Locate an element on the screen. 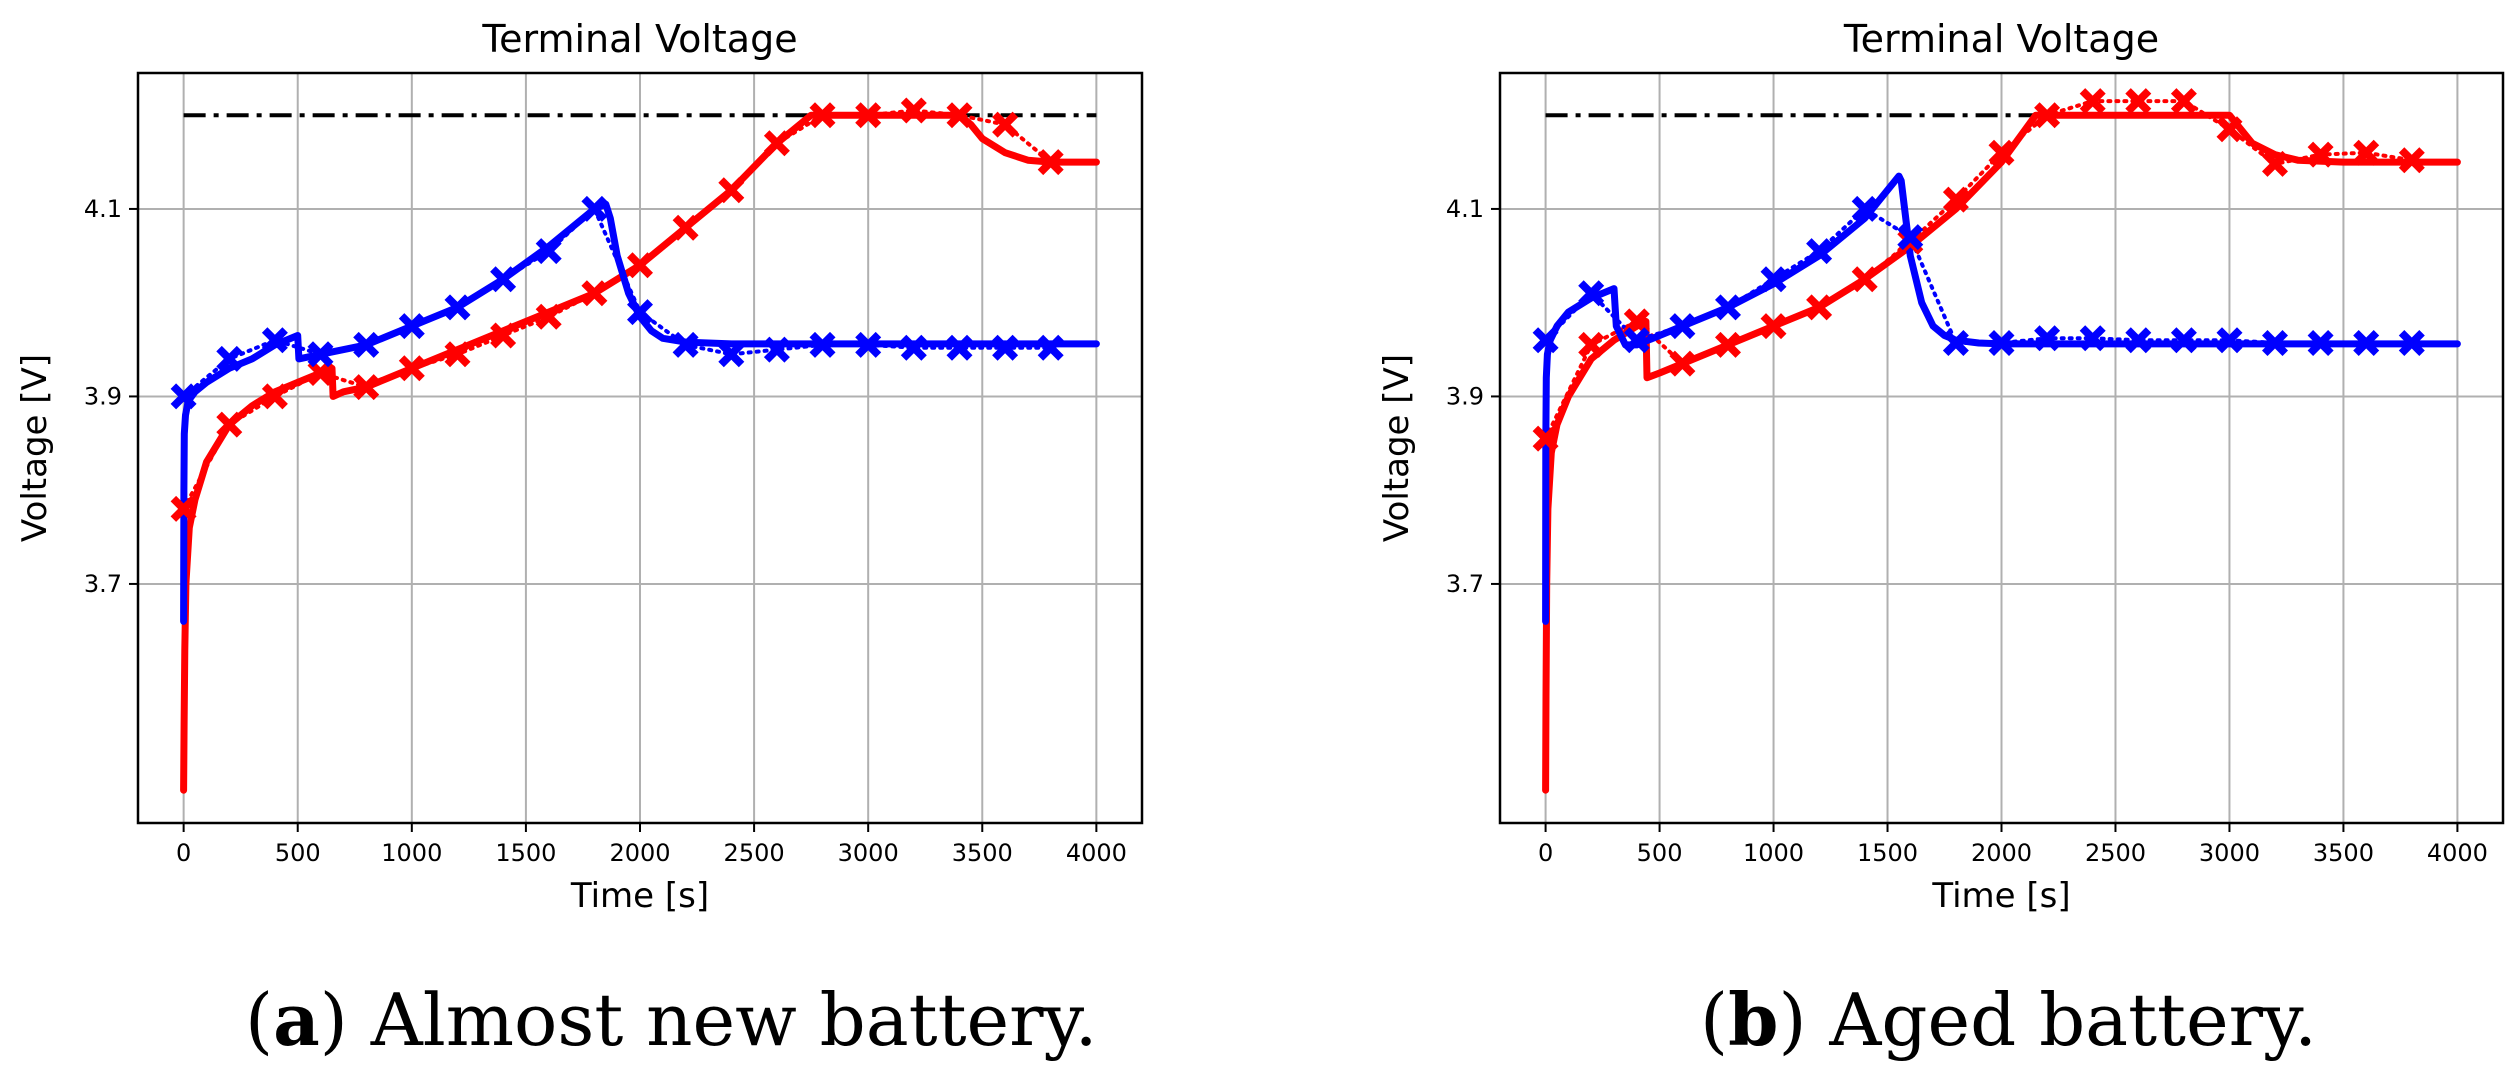 This screenshot has width=2520, height=1070. x-tick-label: 1500 is located at coordinates (1887, 853).